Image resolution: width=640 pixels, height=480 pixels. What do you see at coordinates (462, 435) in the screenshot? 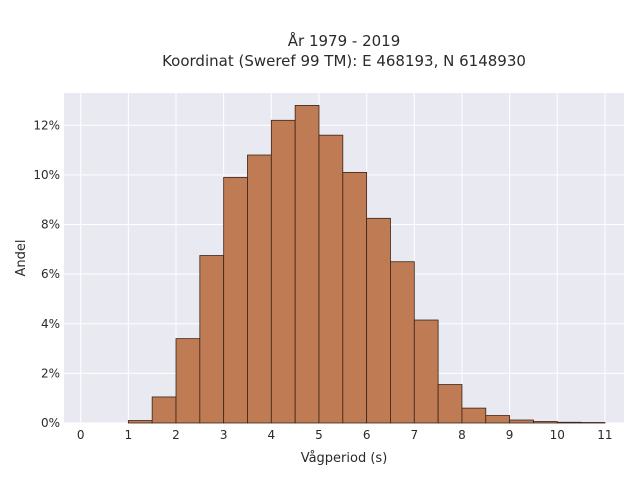
I see `x-tick-label: 8` at bounding box center [462, 435].